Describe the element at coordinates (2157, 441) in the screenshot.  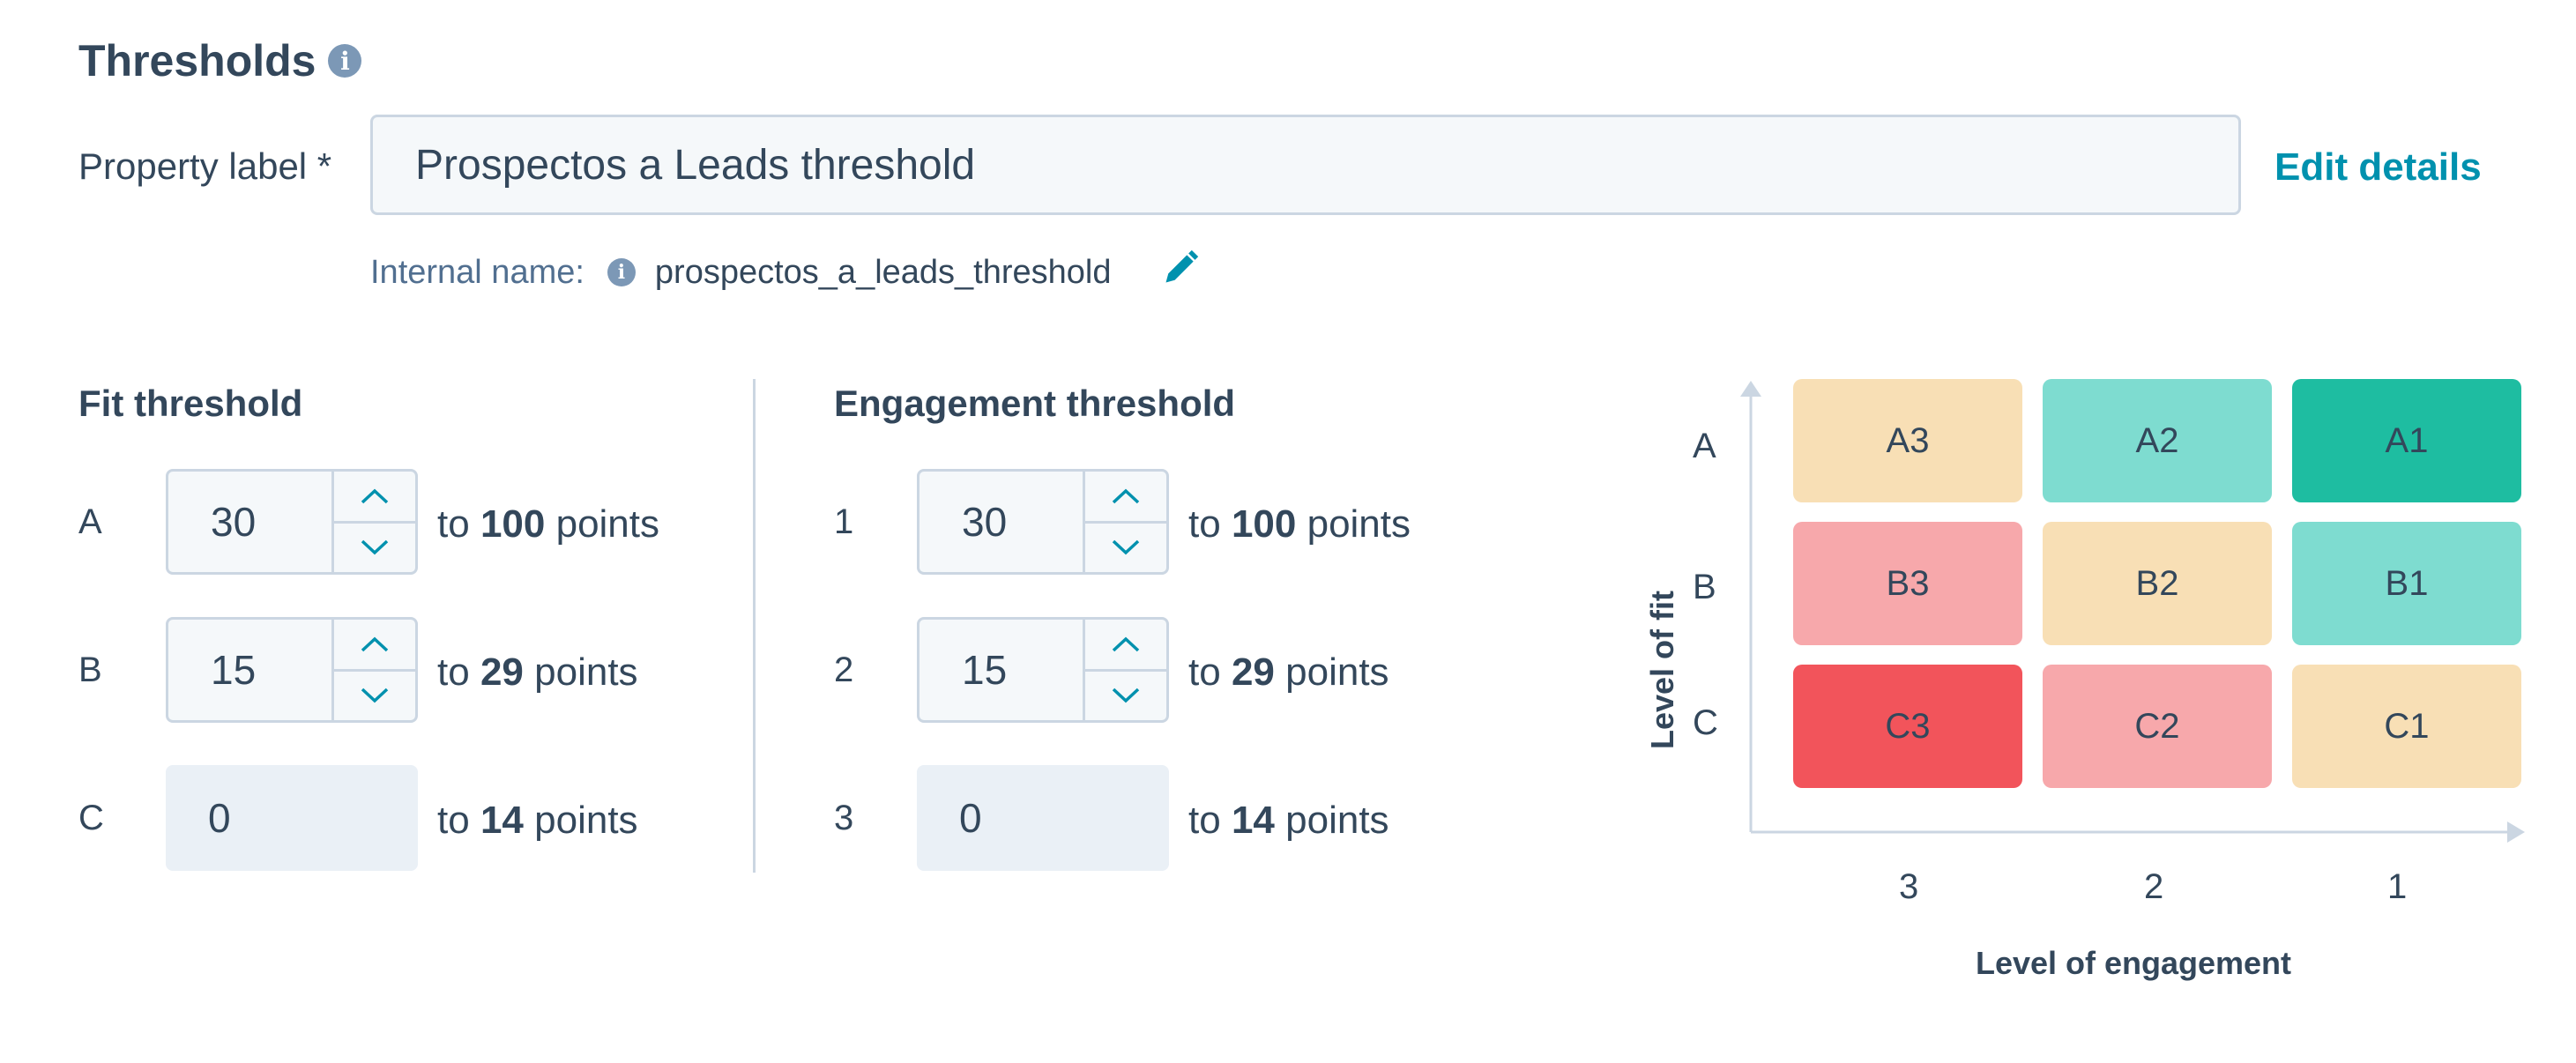
I see `matrix-cell-a2: A2` at that location.